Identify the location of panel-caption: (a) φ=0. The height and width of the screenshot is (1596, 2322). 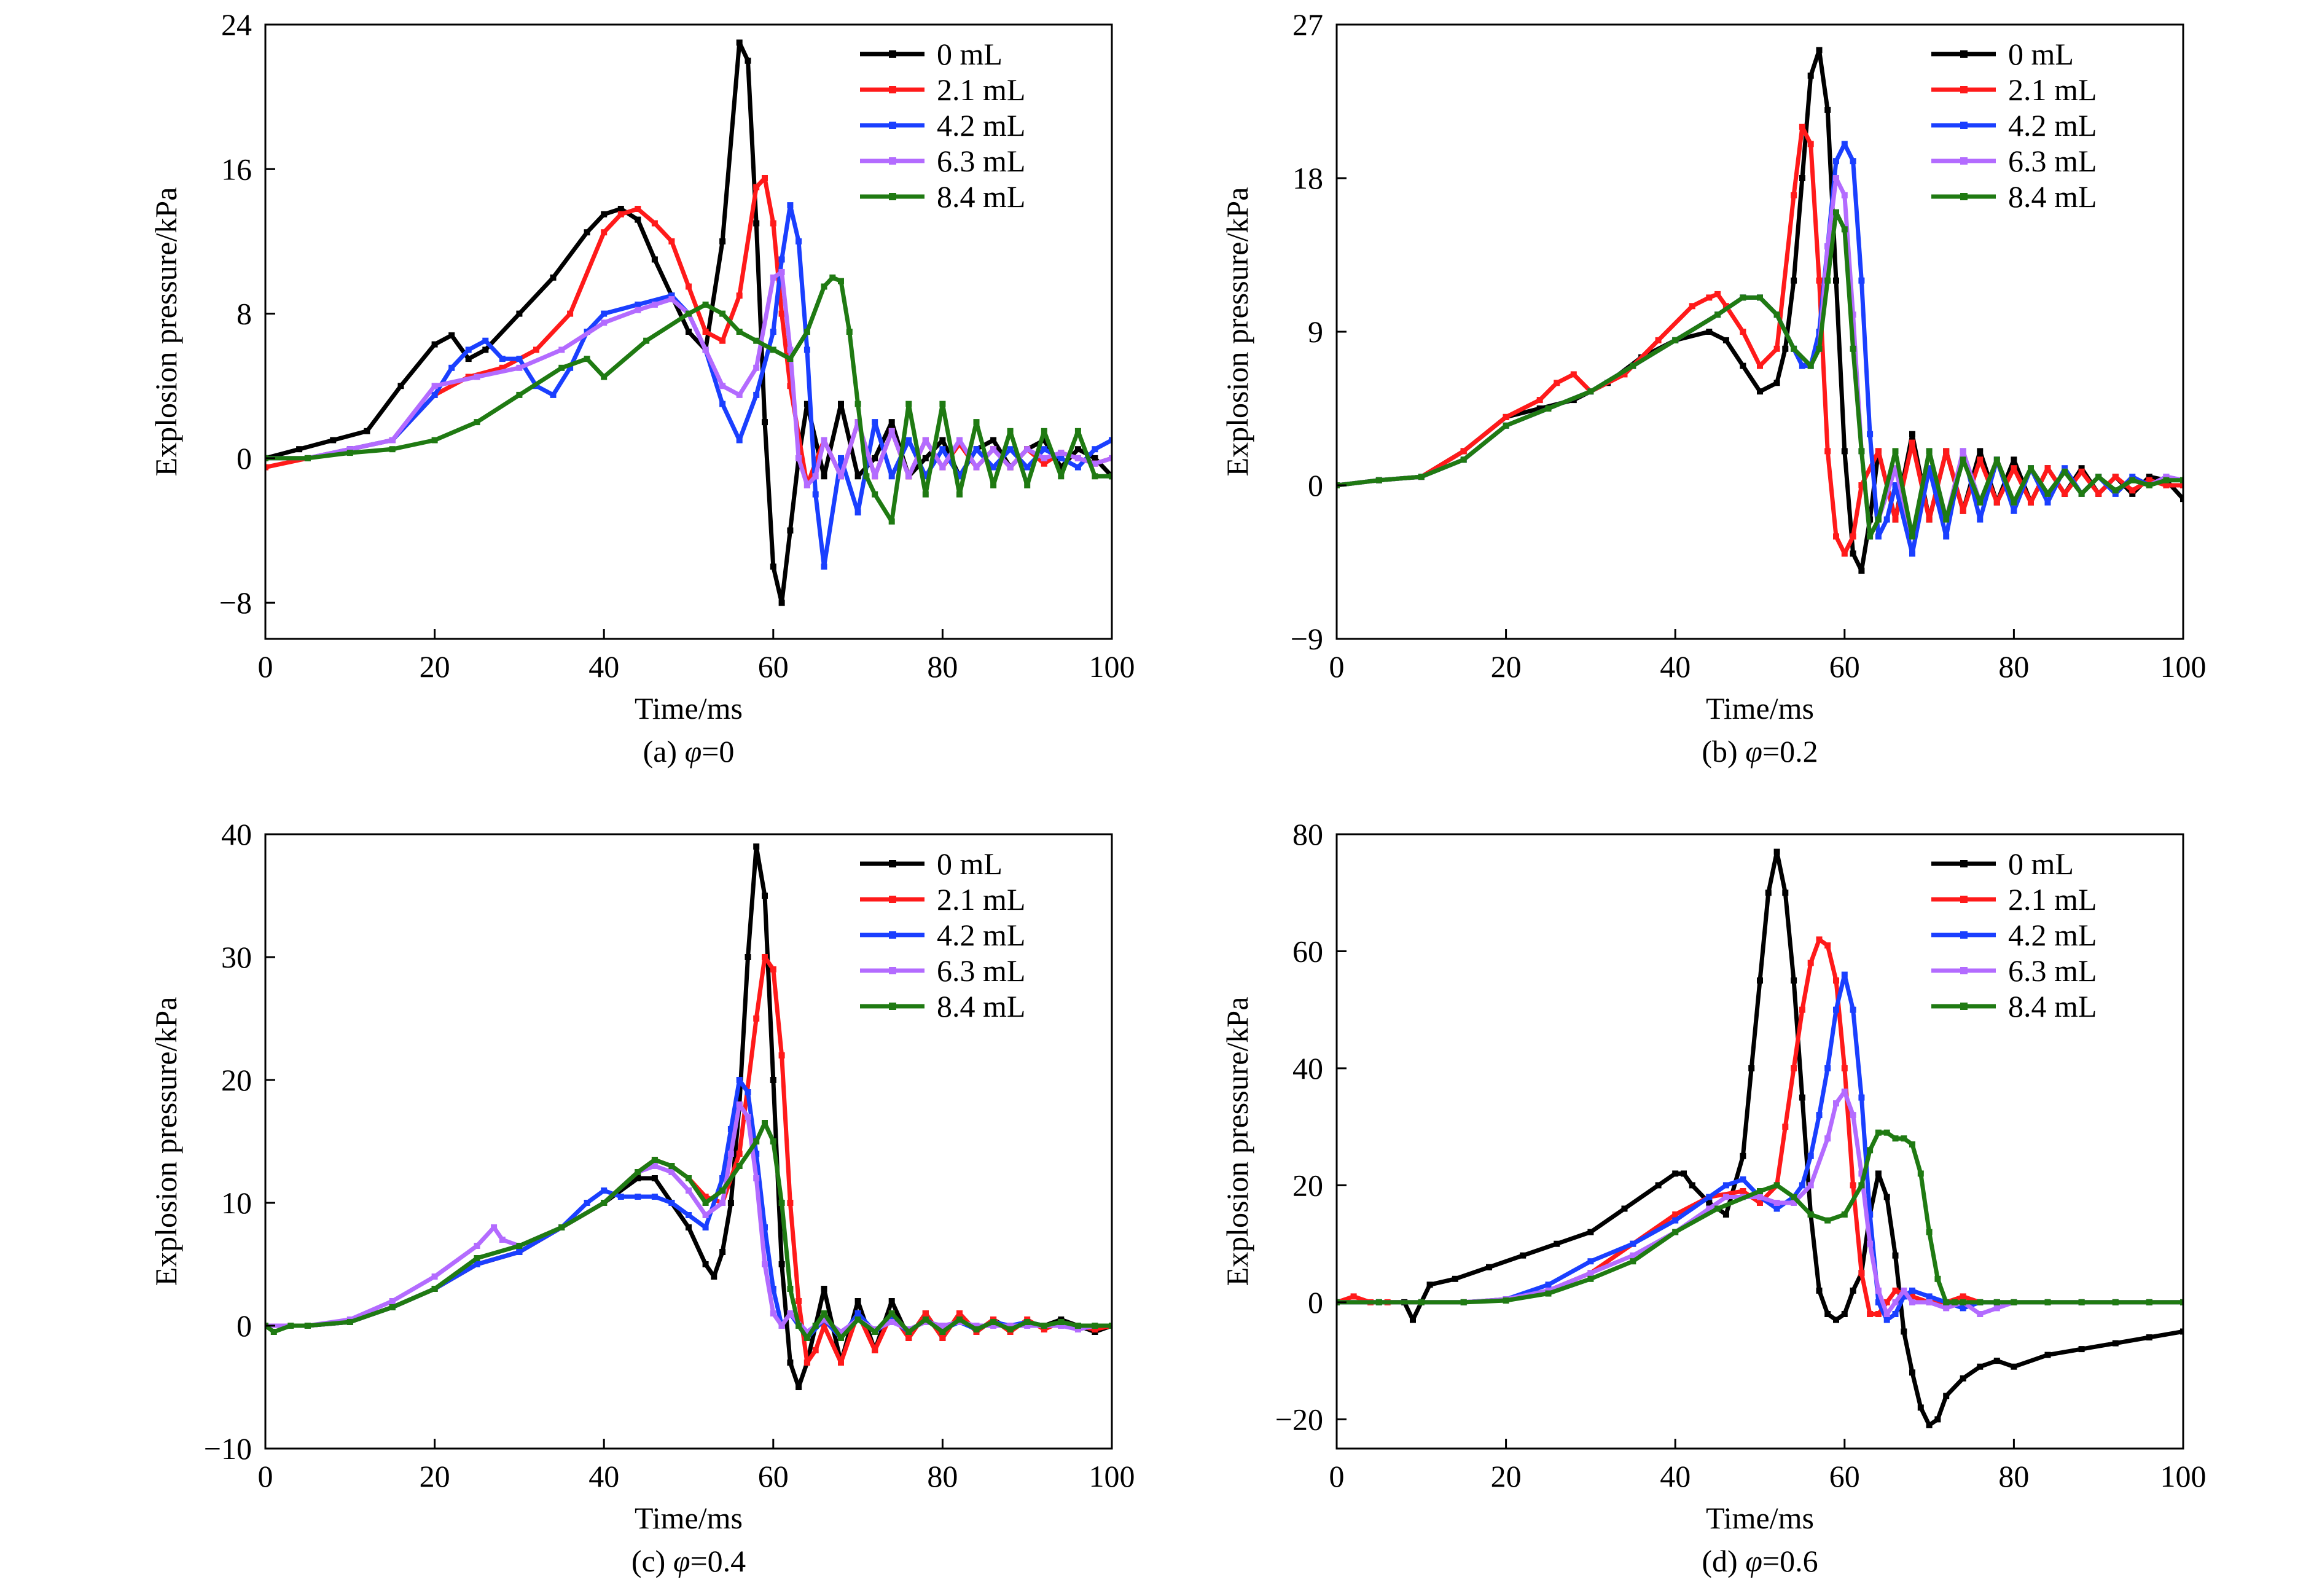
(689, 751).